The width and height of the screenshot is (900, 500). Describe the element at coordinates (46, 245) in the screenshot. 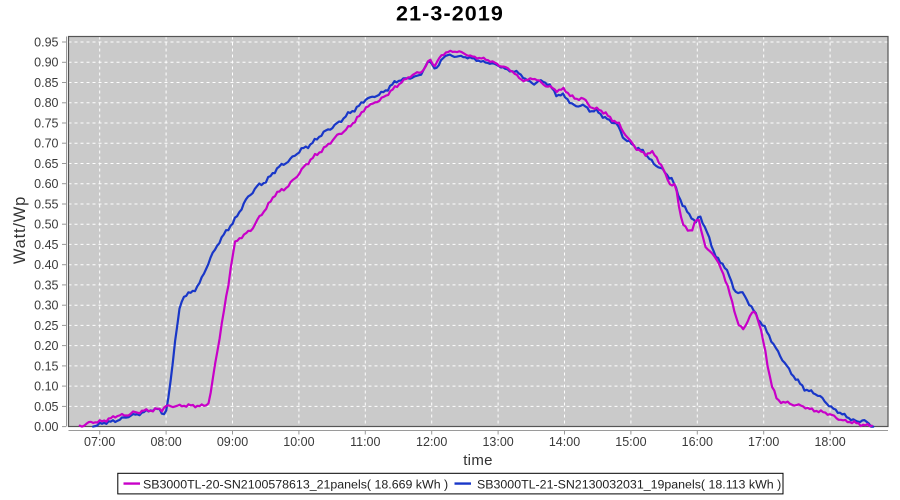

I see `svg-text: 0.45` at that location.